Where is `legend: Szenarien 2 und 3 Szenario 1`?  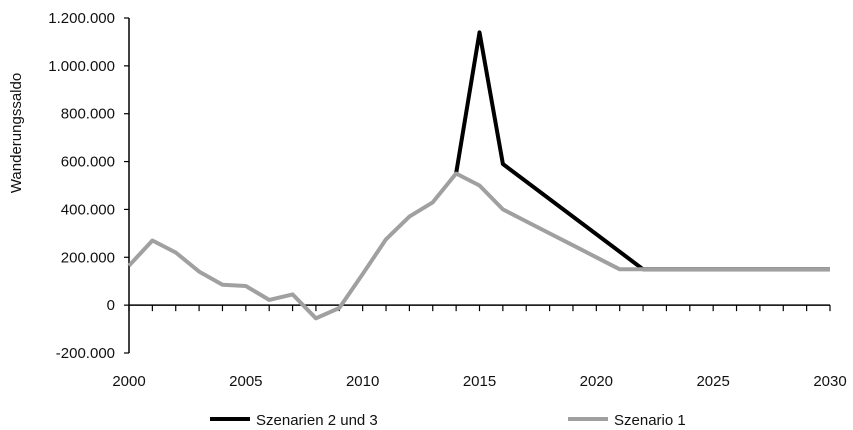 legend: Szenarien 2 und 3 Szenario 1 is located at coordinates (448, 420).